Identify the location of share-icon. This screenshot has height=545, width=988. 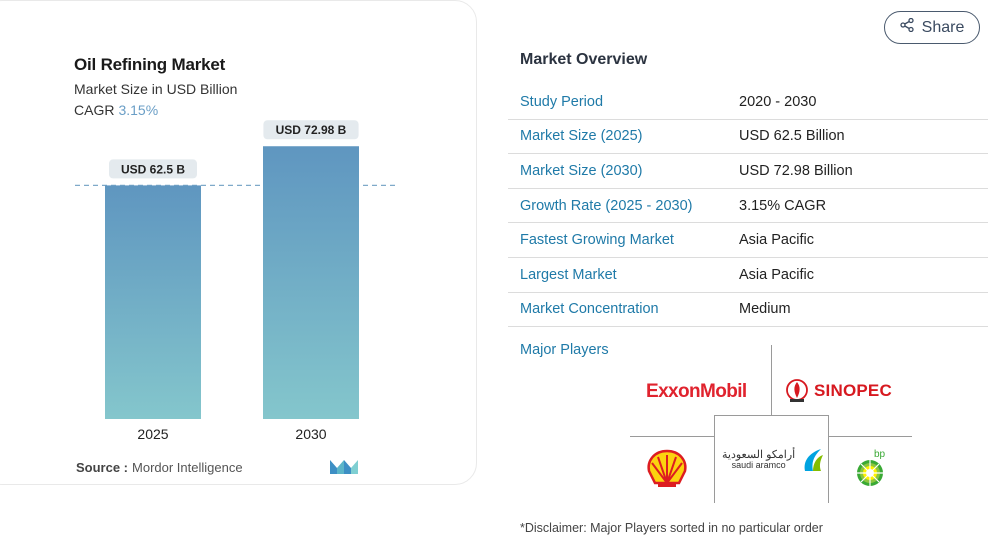
(906, 27).